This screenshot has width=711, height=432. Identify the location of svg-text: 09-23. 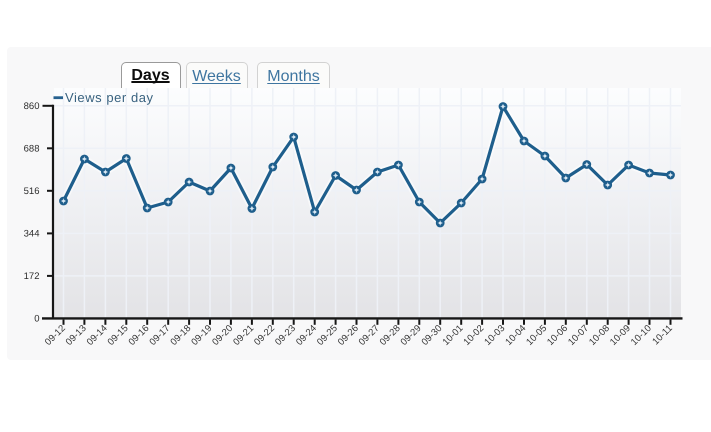
(285, 335).